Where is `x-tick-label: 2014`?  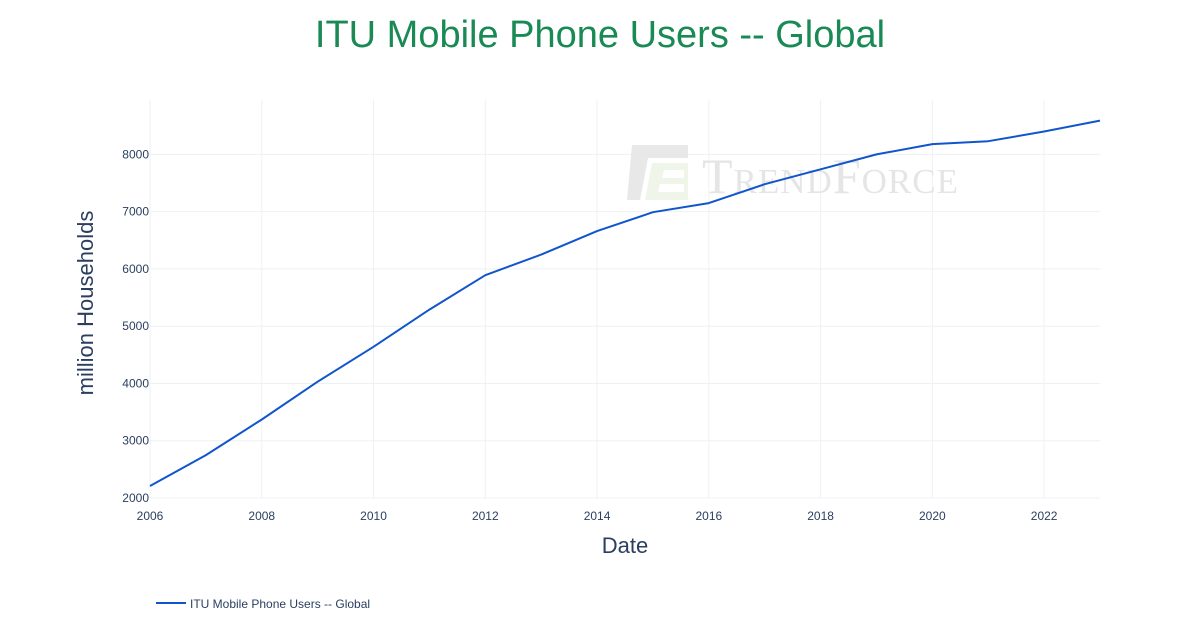 x-tick-label: 2014 is located at coordinates (597, 516).